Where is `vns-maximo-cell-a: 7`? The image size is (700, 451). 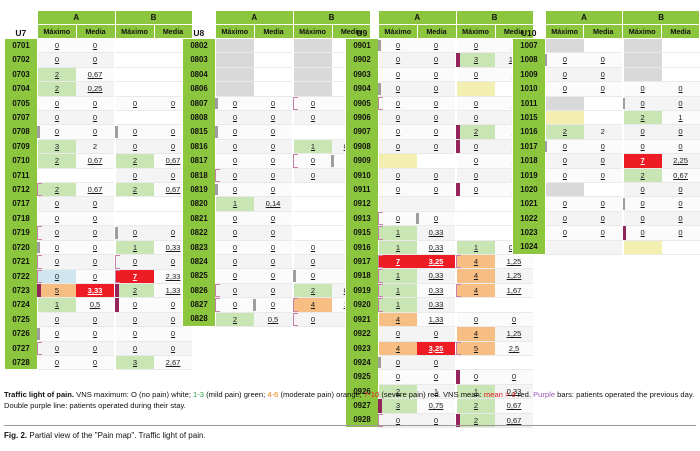 vns-maximo-cell-a: 7 is located at coordinates (397, 262).